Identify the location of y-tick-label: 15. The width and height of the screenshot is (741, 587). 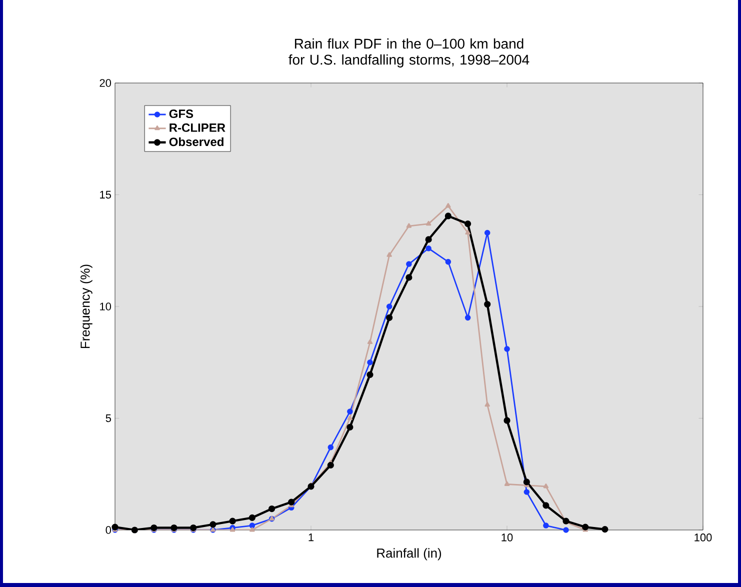
(105, 194).